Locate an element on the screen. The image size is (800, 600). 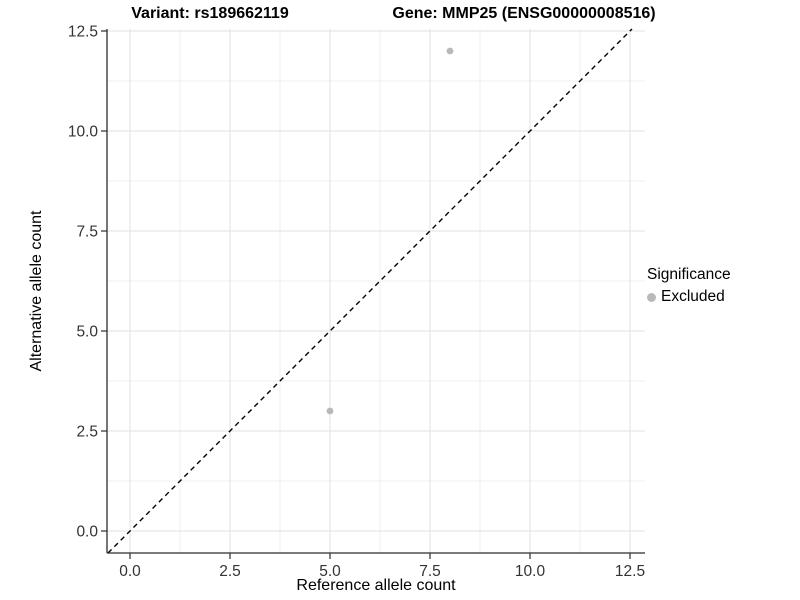
y-tick-label: 0.0 is located at coordinates (87, 532).